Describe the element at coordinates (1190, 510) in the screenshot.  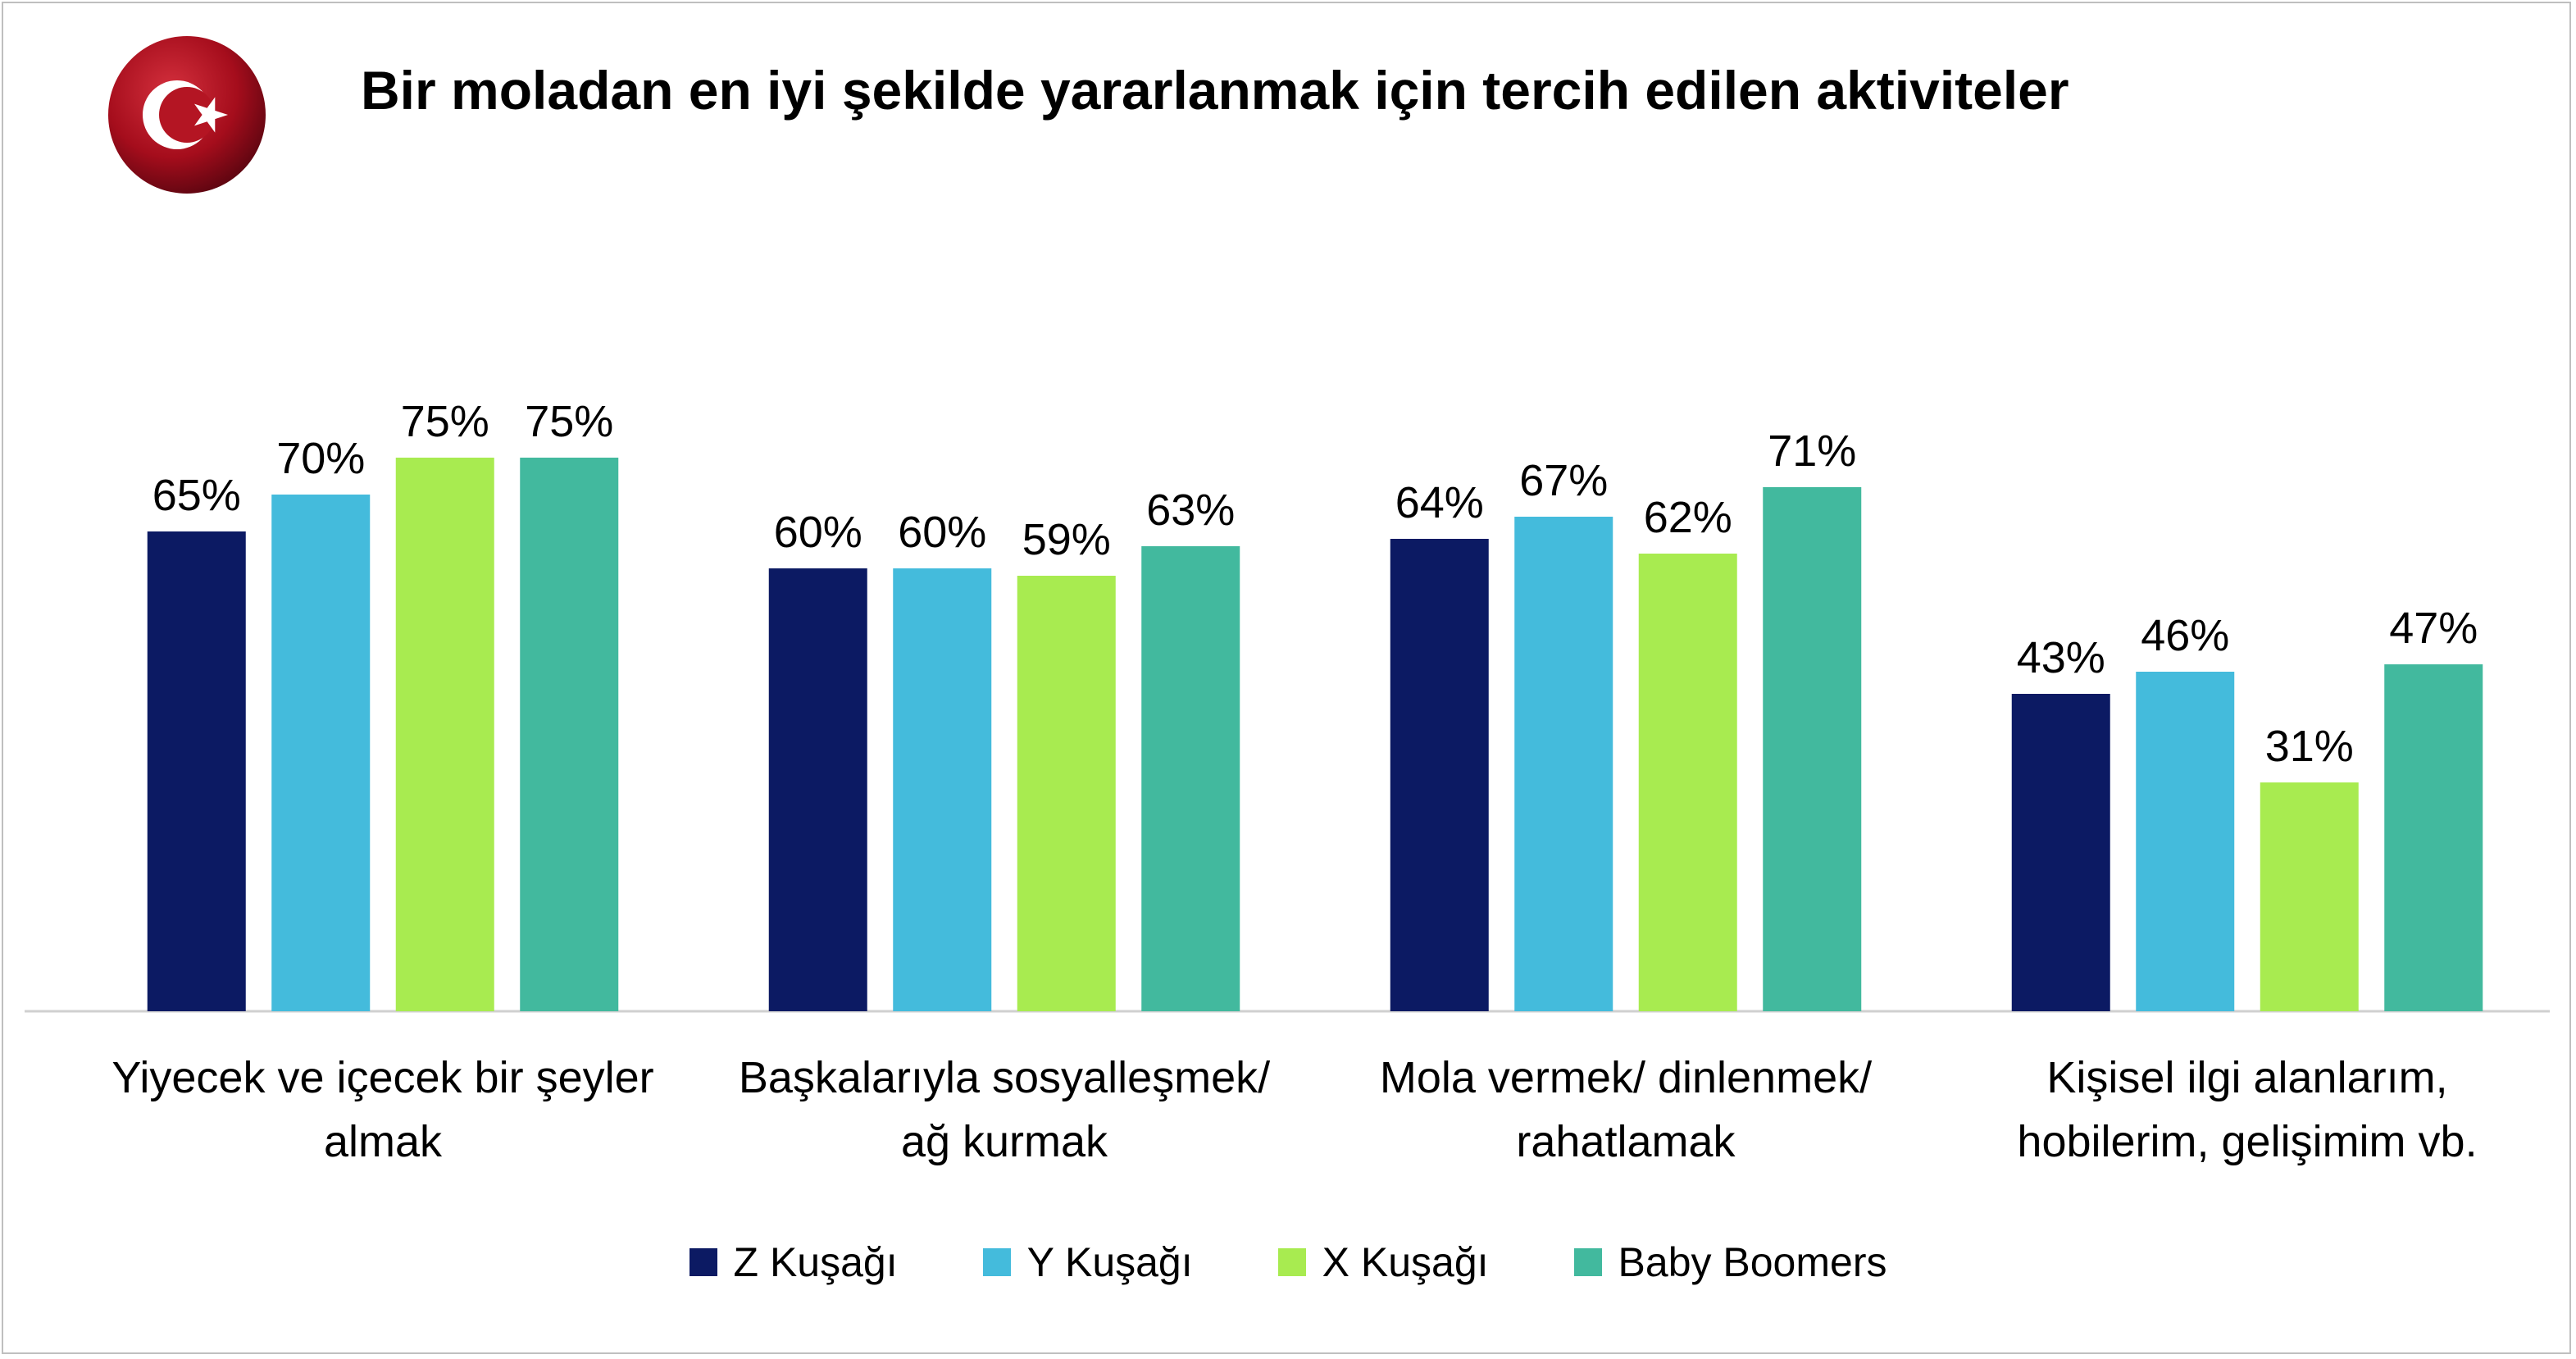
I see `data-label: 63%` at that location.